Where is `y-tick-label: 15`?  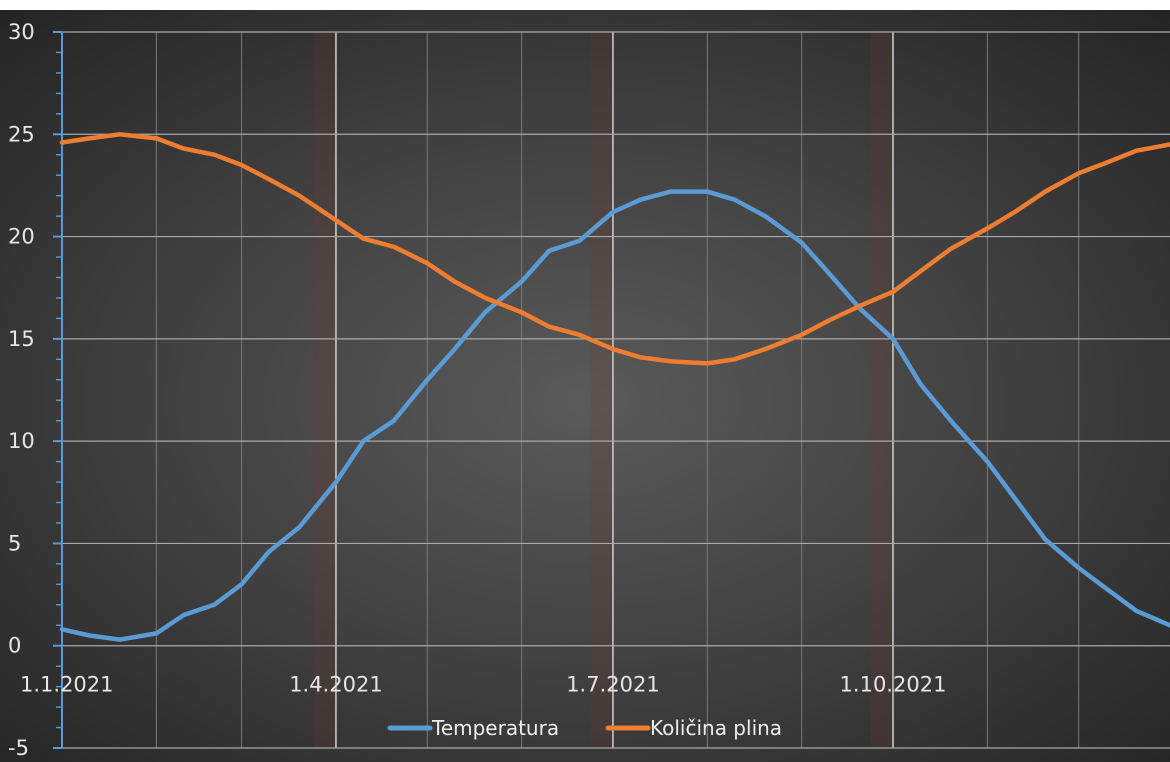 y-tick-label: 15 is located at coordinates (21, 339).